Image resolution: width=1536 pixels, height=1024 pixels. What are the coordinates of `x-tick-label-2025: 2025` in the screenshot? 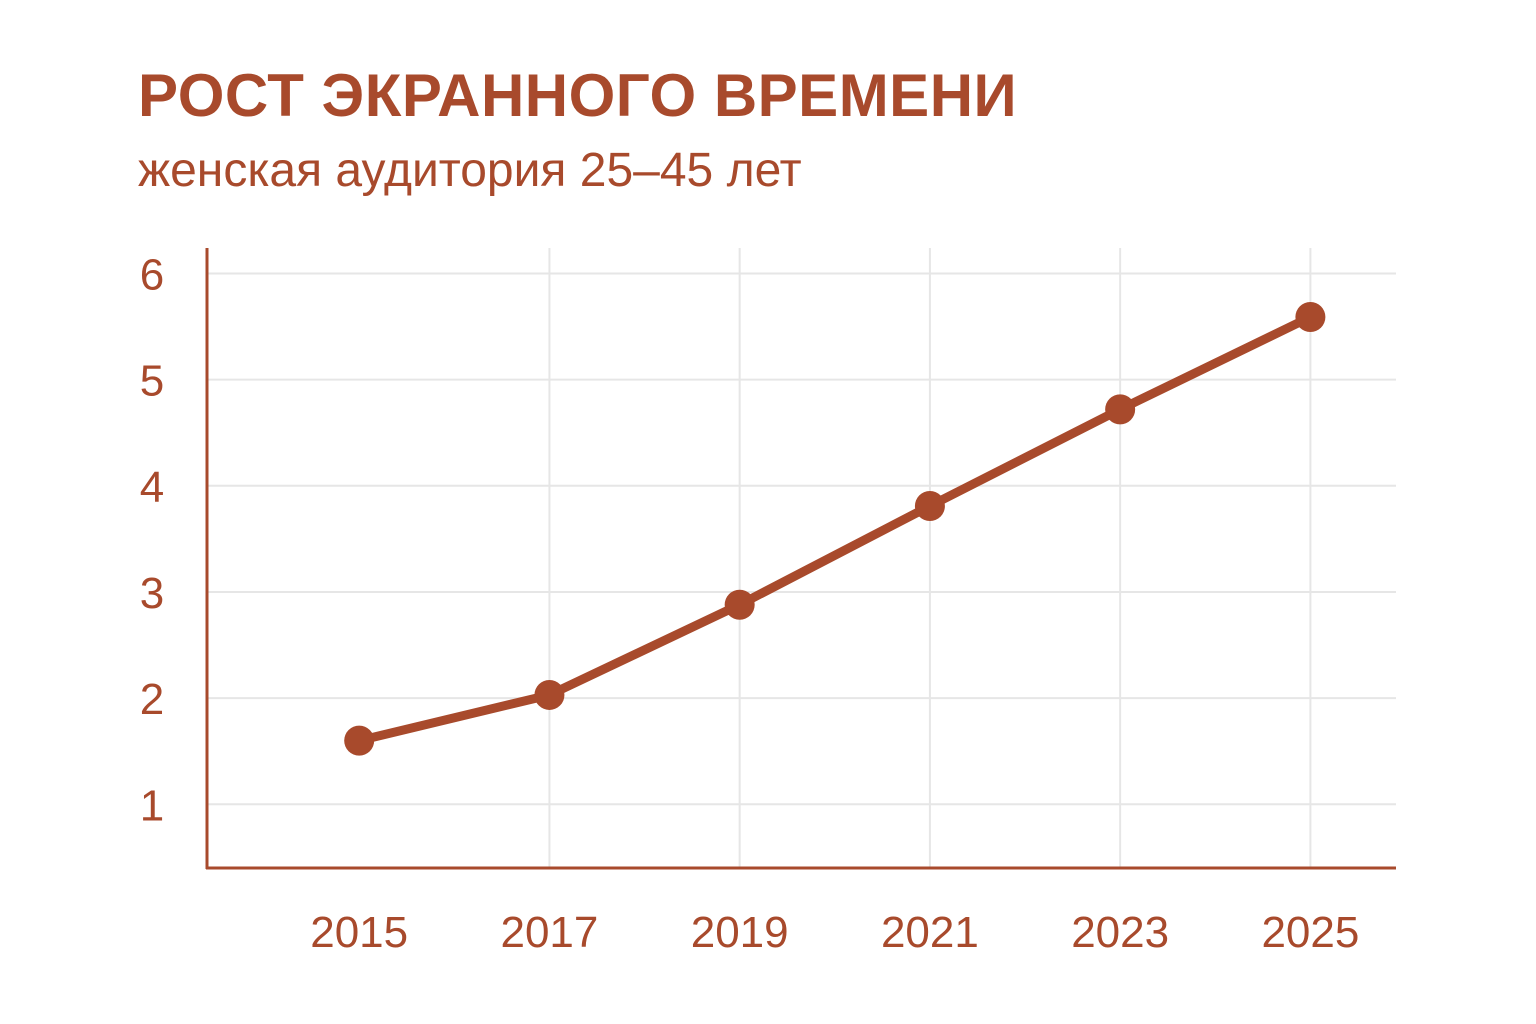 It's located at (1310, 932).